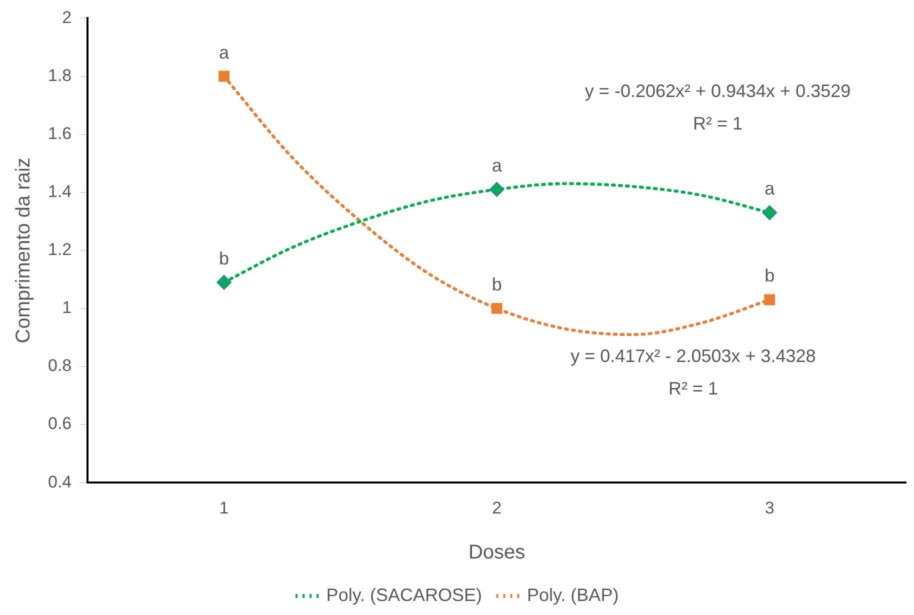 Image resolution: width=914 pixels, height=615 pixels. I want to click on x-axis-title: Doses, so click(497, 553).